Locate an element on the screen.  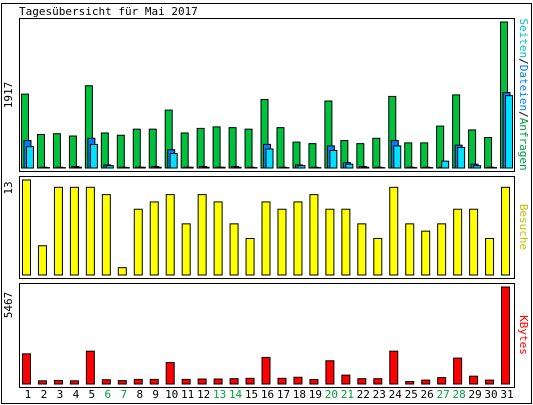
day-label: 2 is located at coordinates (44, 394).